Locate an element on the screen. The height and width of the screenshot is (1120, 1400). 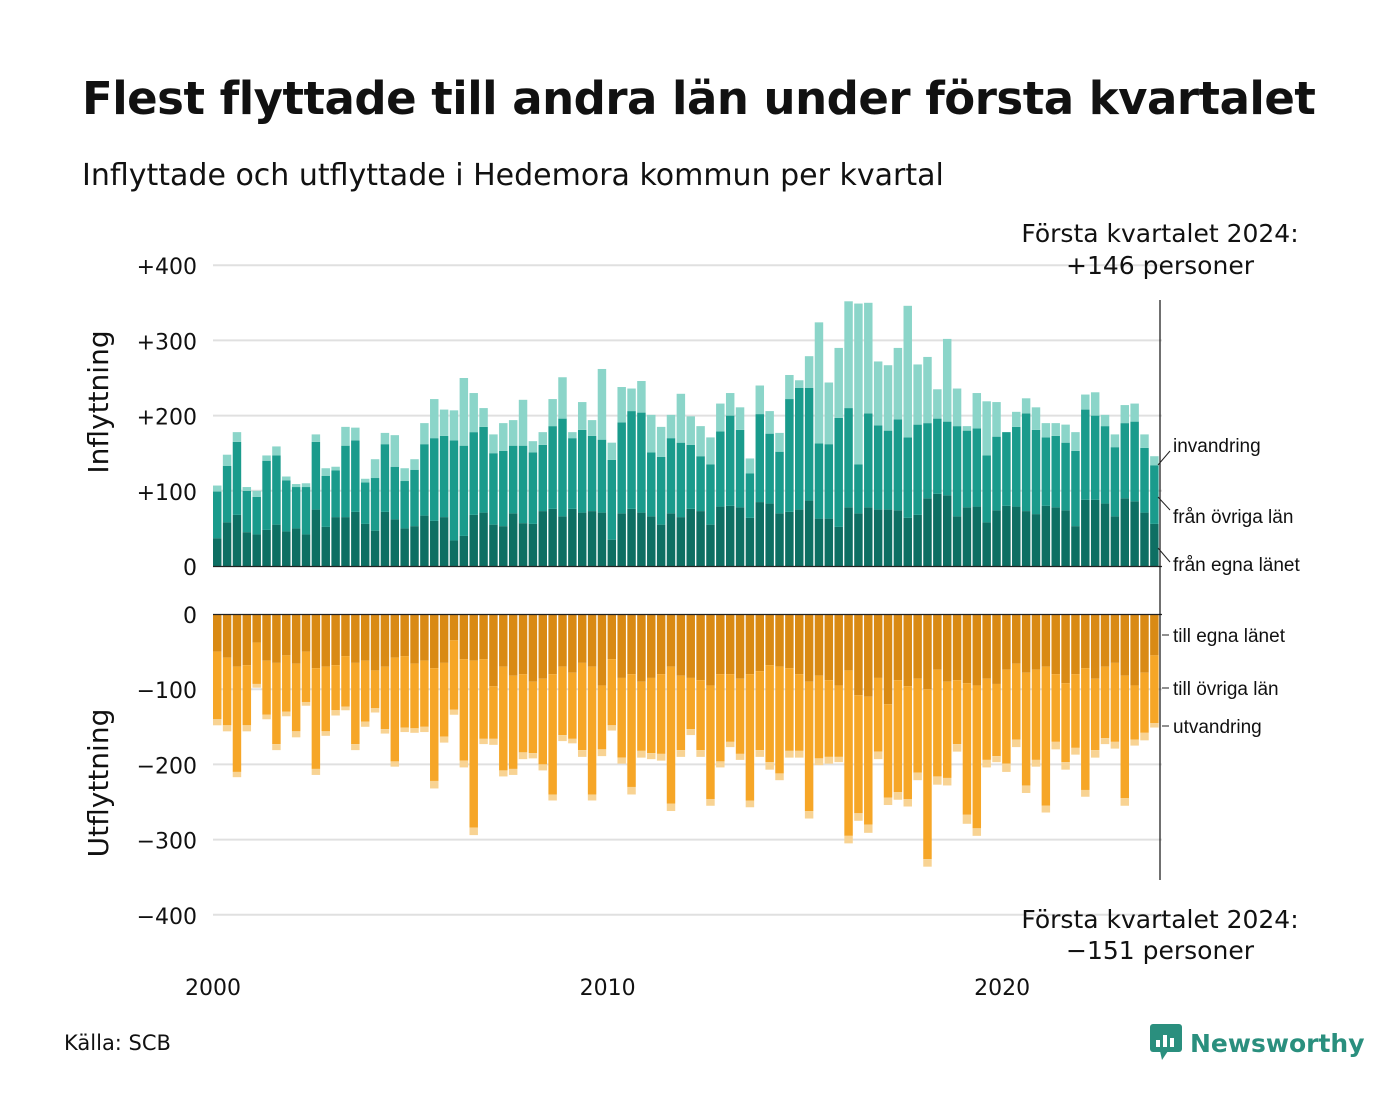
inflow-annotation-line1: Första kvartalet 2024: is located at coordinates (1159, 233).